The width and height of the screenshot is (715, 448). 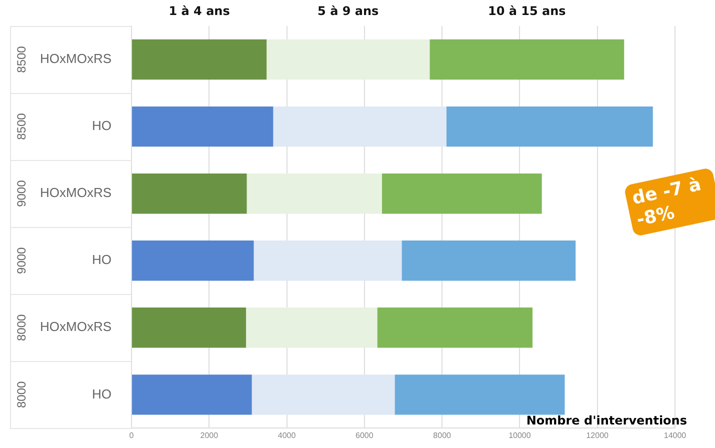 What do you see at coordinates (287, 435) in the screenshot?
I see `x-tick-label: 4000` at bounding box center [287, 435].